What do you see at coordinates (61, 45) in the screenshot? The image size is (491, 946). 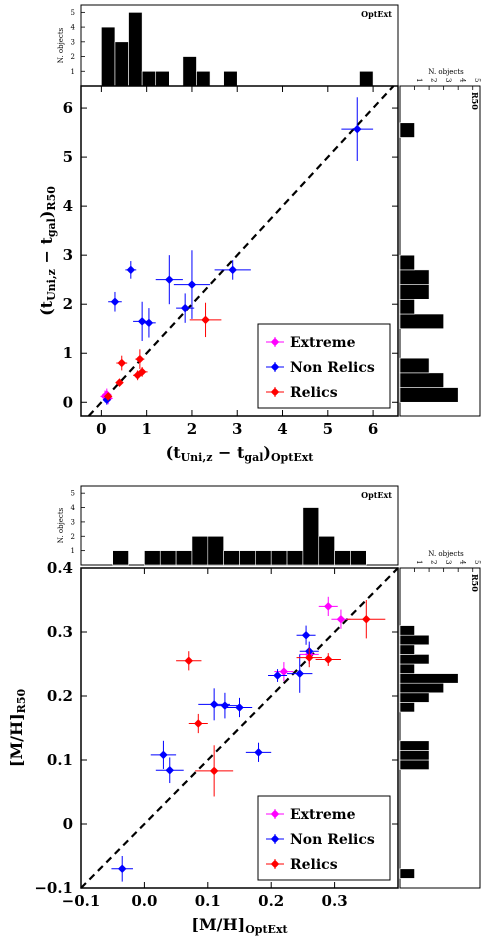 I see `top-histogram-axis-label: N. objects` at bounding box center [61, 45].